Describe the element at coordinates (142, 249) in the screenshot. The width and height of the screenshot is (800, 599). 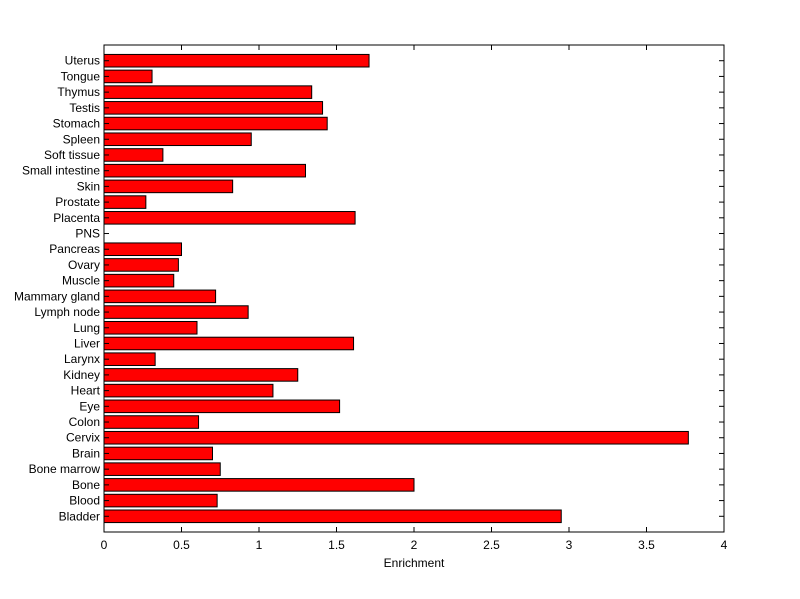
I see `bar-pancreas` at that location.